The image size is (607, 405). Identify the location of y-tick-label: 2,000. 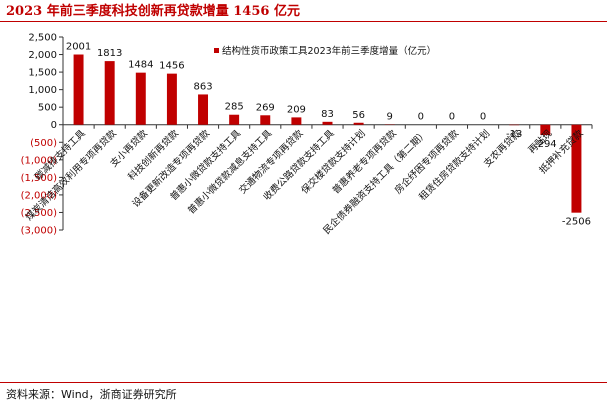
(42, 55).